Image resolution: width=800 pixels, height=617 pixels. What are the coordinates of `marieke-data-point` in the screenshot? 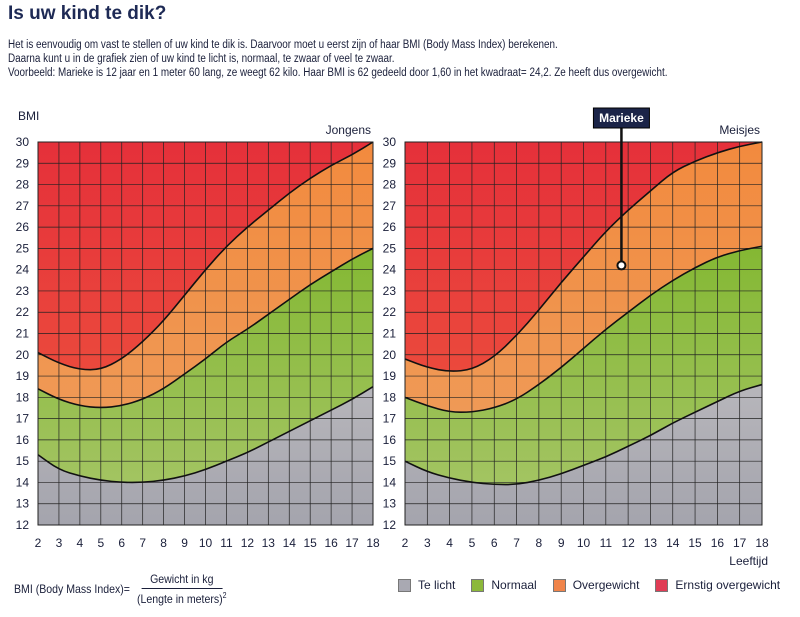 It's located at (621, 265).